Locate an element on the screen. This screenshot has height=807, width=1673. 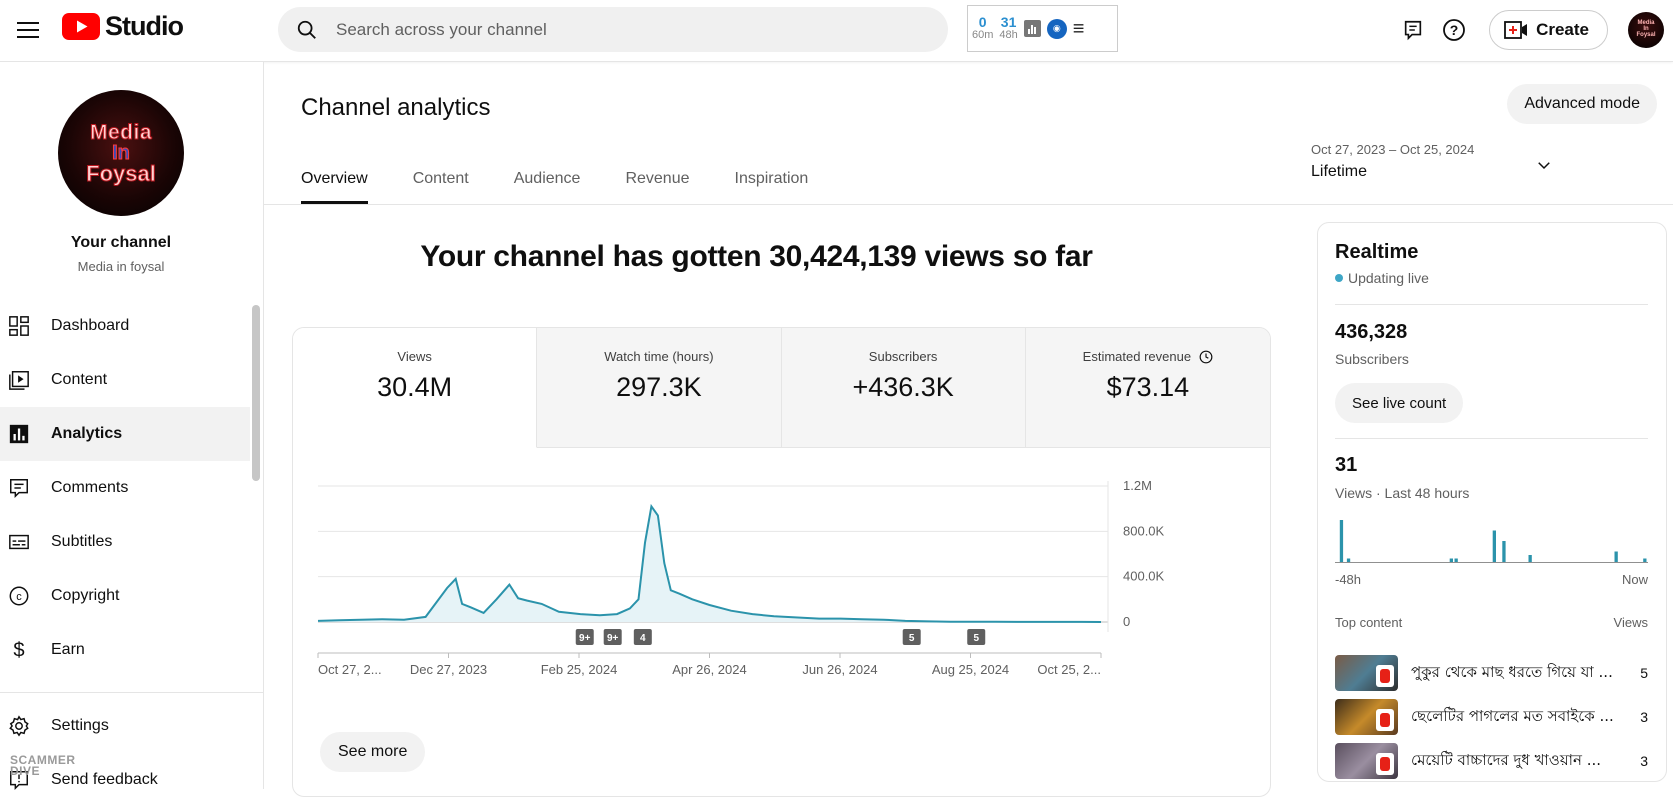
youtube-logo-icon is located at coordinates (81, 26).